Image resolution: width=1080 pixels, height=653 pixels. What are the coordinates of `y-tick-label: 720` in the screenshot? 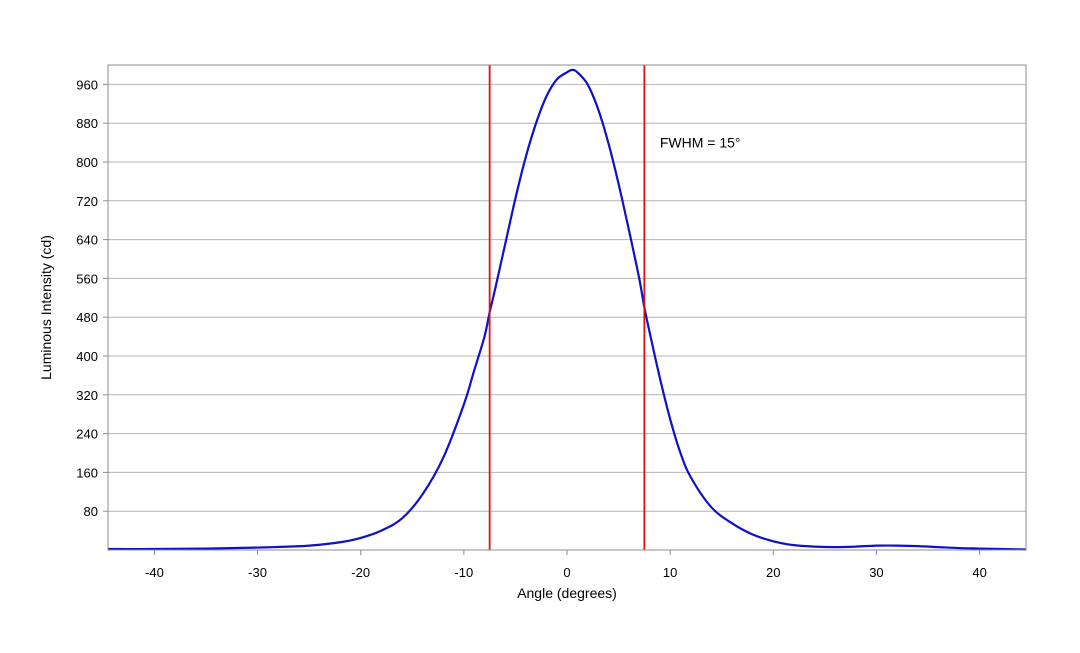 It's located at (87, 201).